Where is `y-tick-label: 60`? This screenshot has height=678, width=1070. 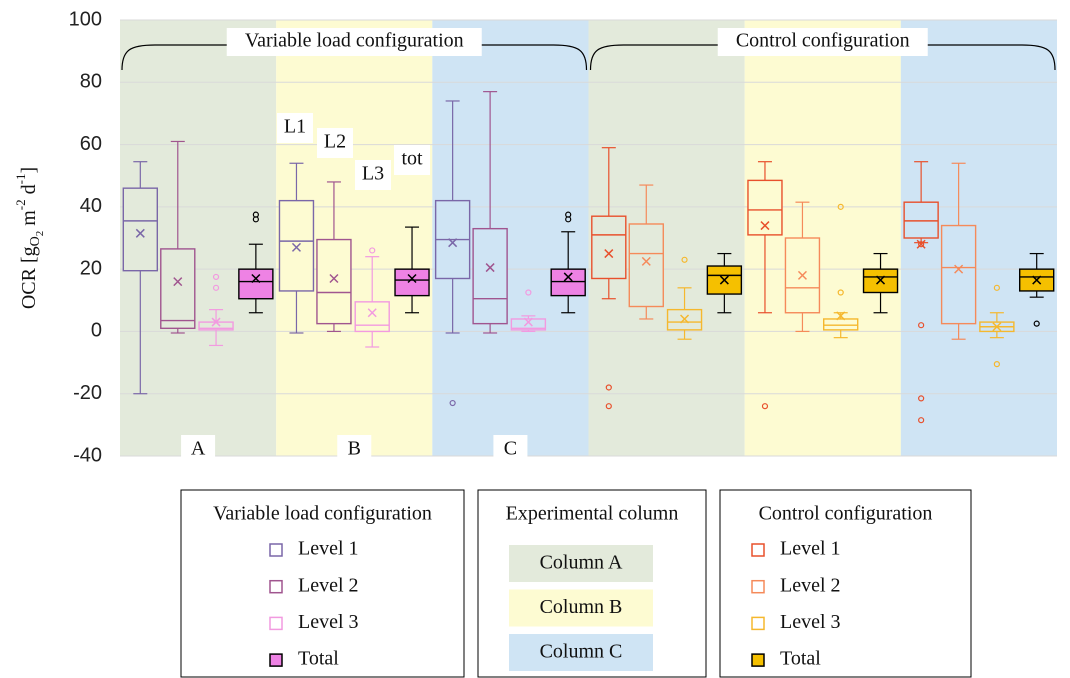 y-tick-label: 60 is located at coordinates (91, 144).